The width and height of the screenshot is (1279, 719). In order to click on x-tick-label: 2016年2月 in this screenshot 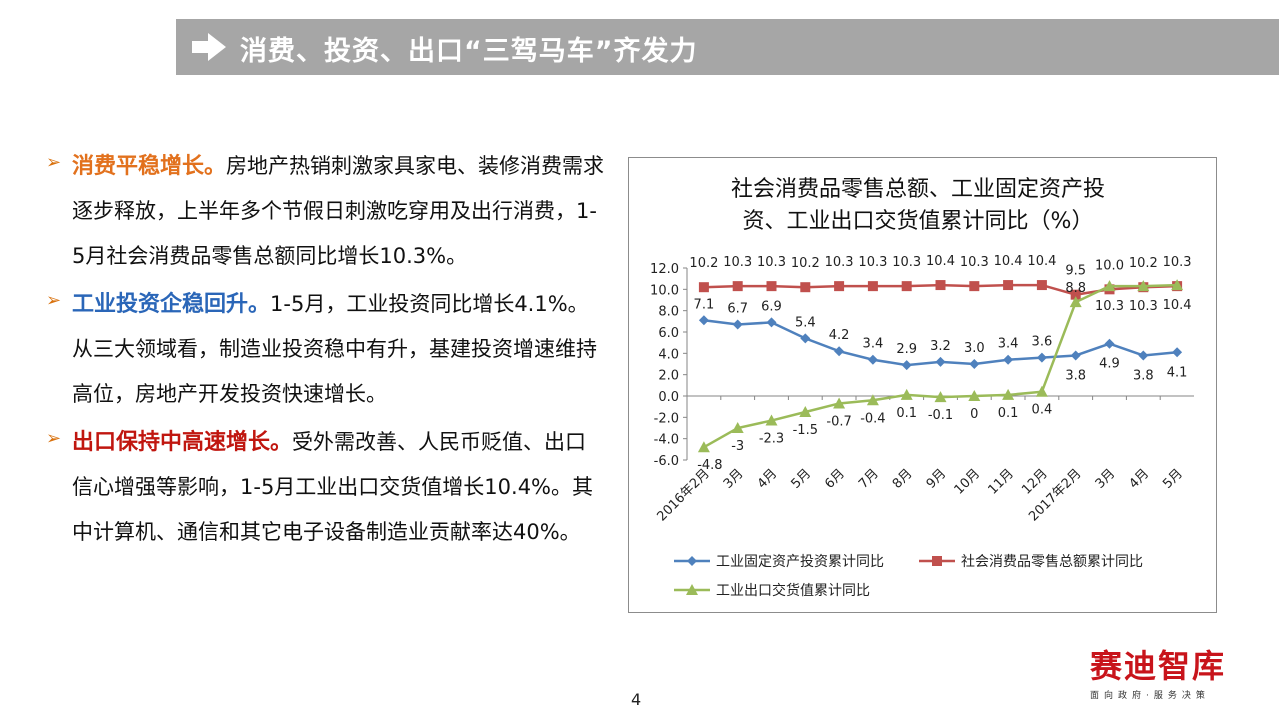, I will do `click(683, 495)`.